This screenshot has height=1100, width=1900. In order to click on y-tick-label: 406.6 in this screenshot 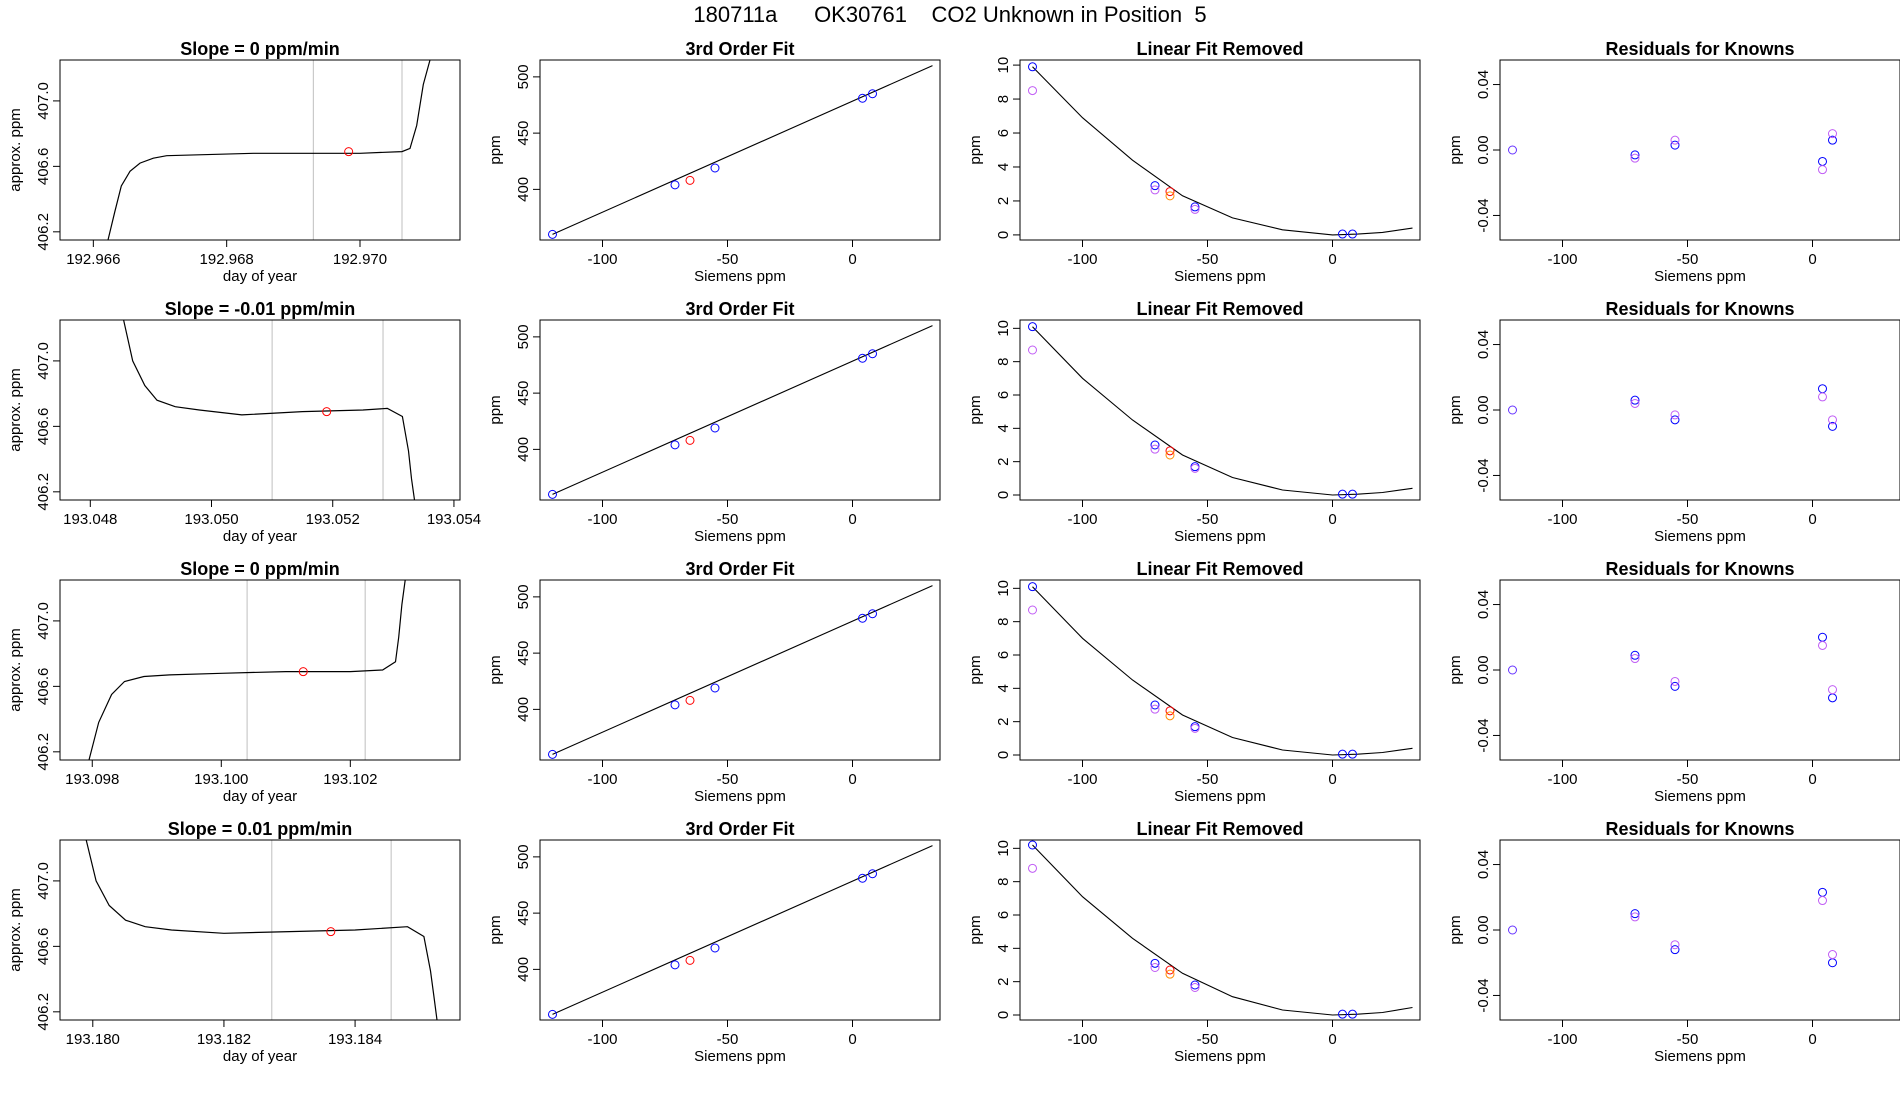, I will do `click(43, 687)`.